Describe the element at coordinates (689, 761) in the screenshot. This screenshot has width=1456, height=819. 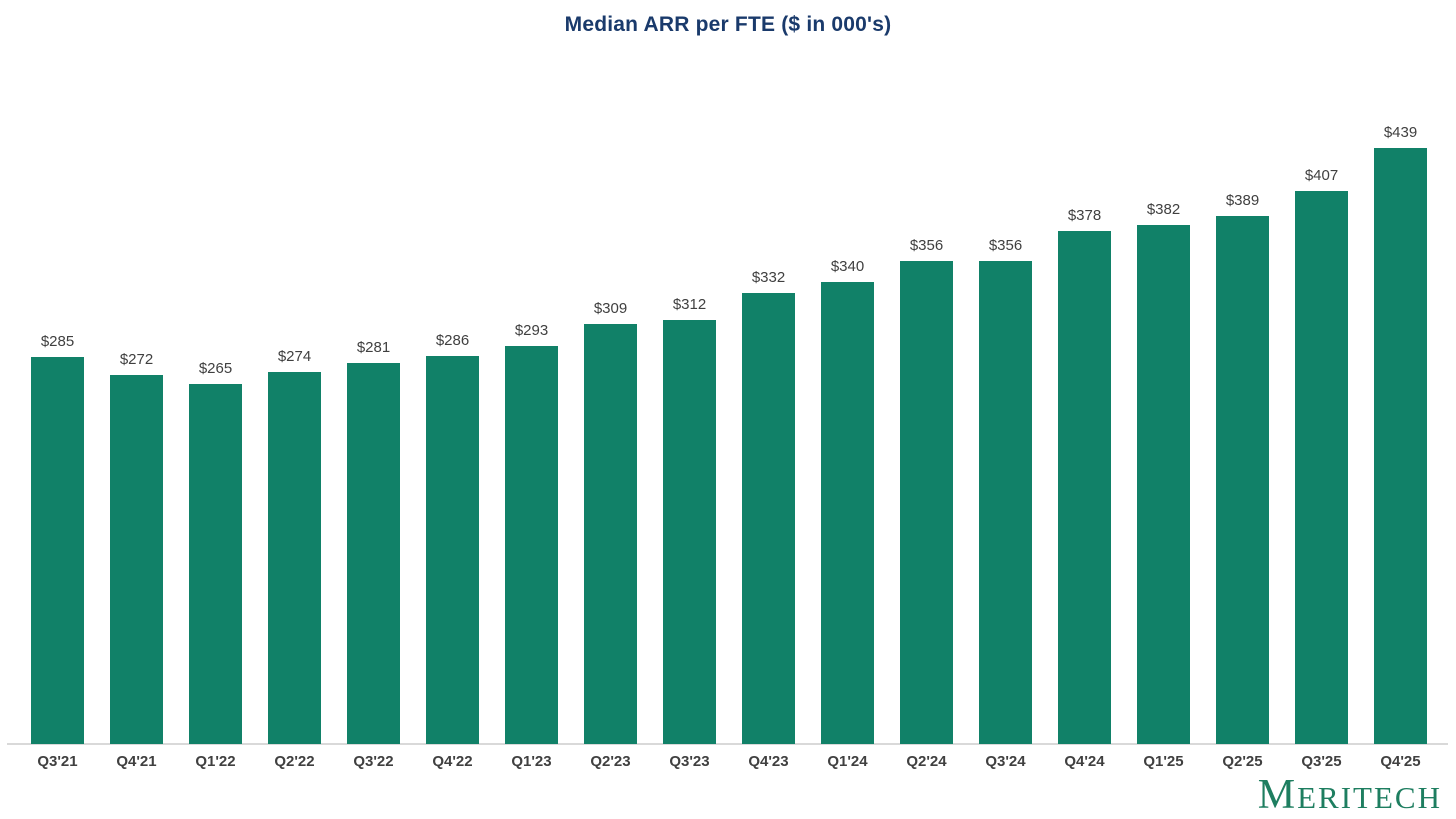
I see `x-axis-tick-label: Q3'23` at that location.